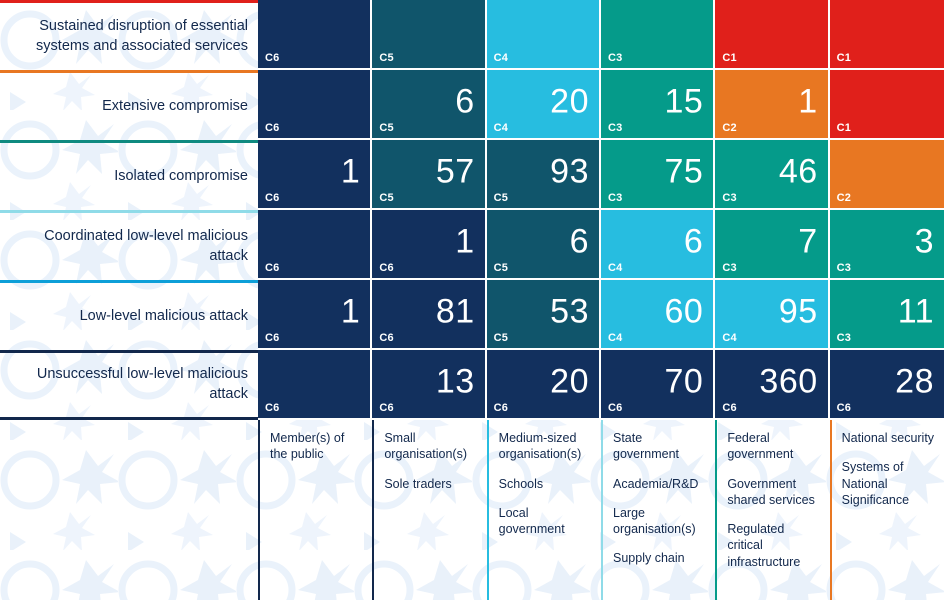 The height and width of the screenshot is (600, 944). Describe the element at coordinates (543, 35) in the screenshot. I see `cell-r1c3: C4` at that location.